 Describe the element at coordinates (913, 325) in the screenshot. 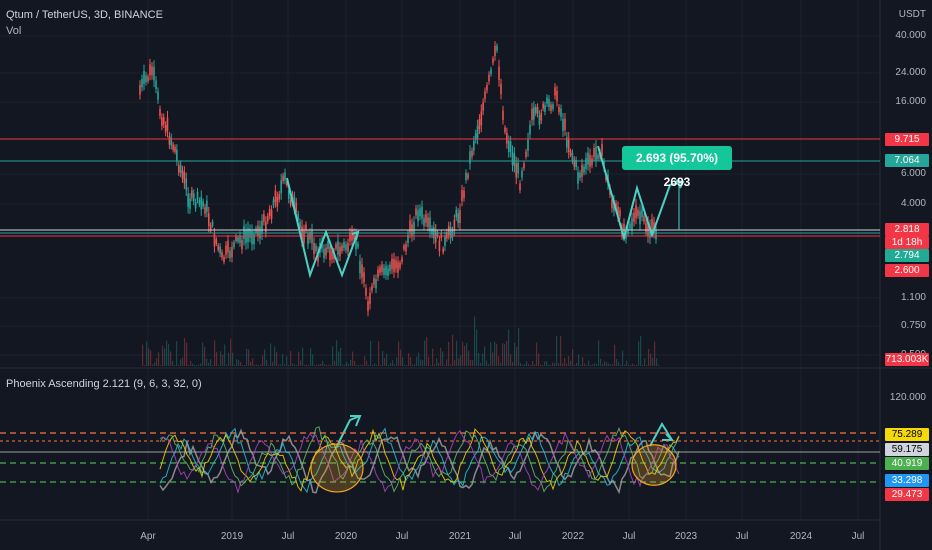

I see `price-tick-label: 0.750` at that location.